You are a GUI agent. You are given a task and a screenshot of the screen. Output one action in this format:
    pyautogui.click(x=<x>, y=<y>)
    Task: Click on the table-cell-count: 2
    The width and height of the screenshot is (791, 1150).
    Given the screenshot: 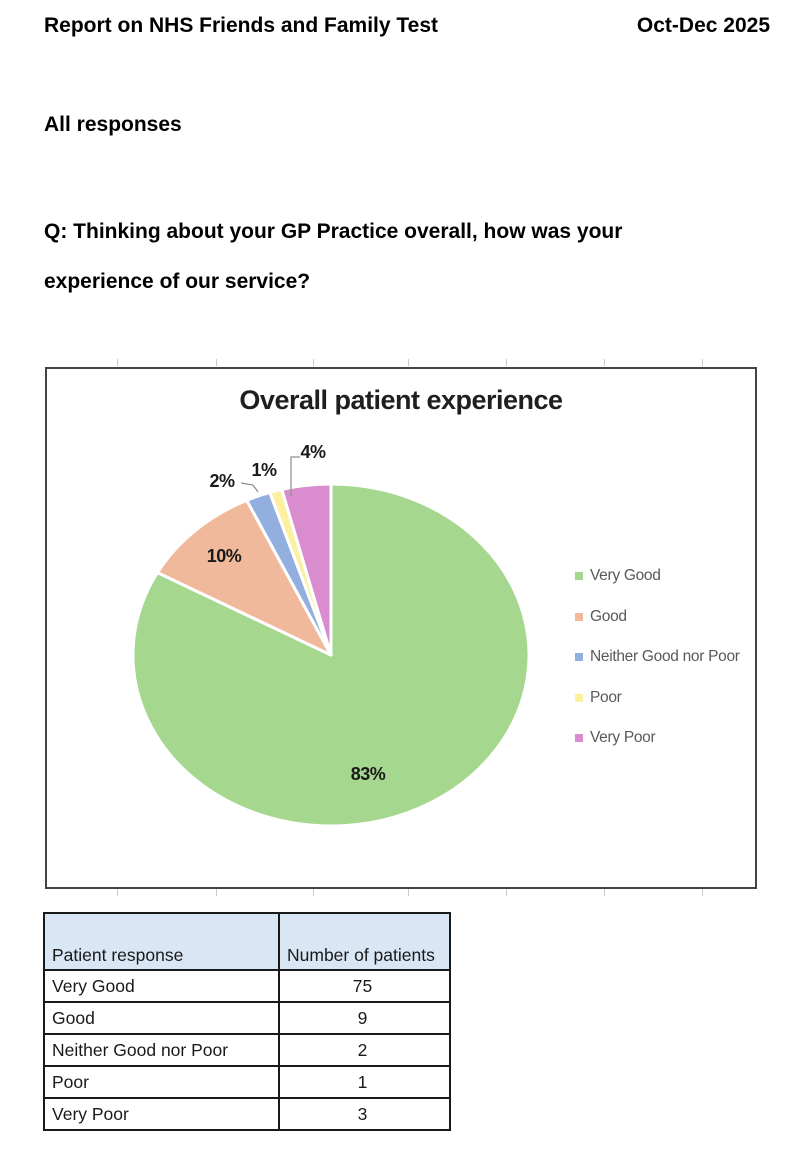 What is the action you would take?
    pyautogui.click(x=364, y=1050)
    